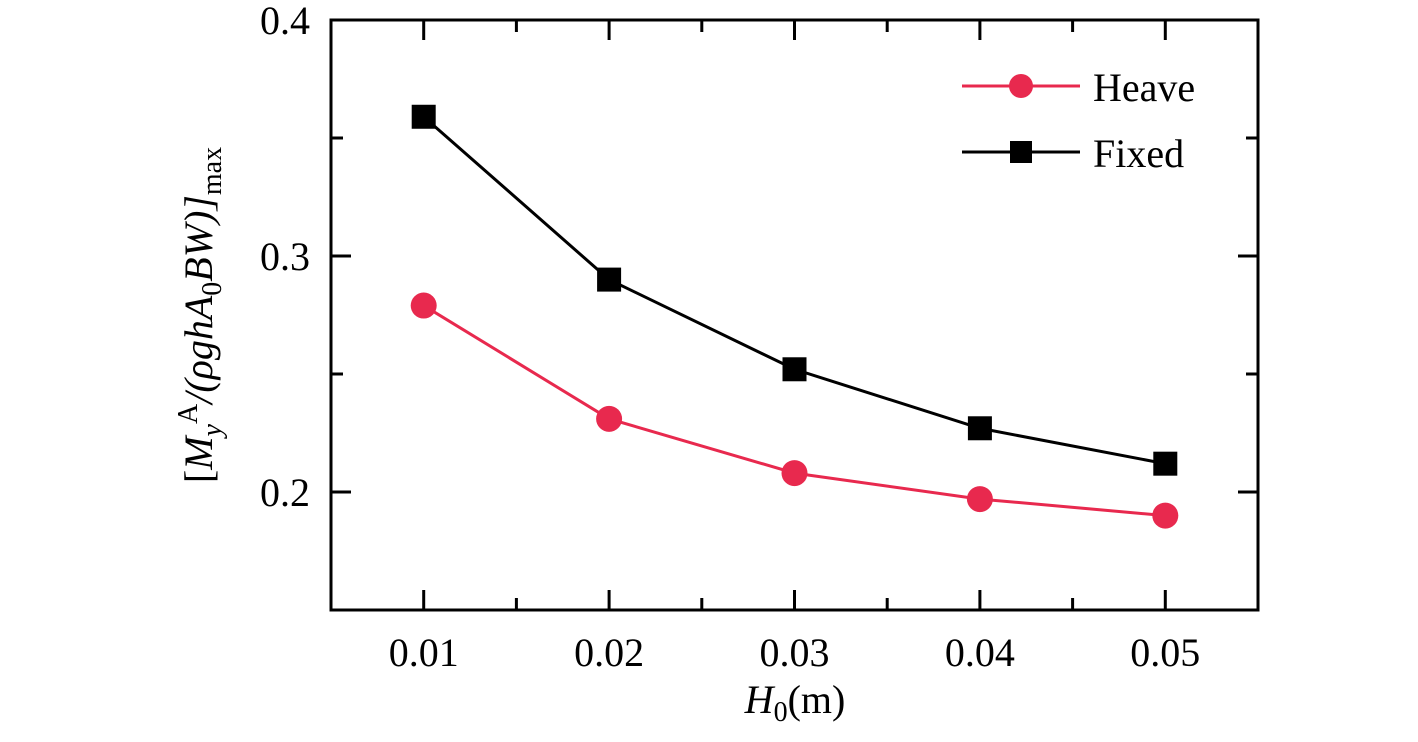 The width and height of the screenshot is (1418, 742). Describe the element at coordinates (198, 350) in the screenshot. I see `y-axis-title-mid: /(ρghA` at that location.